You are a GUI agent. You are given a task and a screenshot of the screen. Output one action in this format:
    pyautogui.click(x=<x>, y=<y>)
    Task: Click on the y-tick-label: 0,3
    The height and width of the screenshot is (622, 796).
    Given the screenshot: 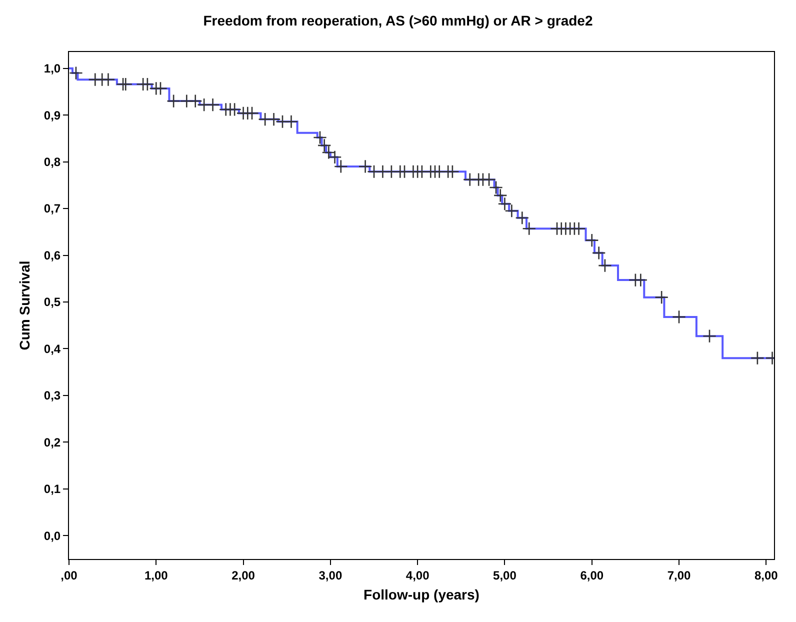 What is the action you would take?
    pyautogui.click(x=52, y=395)
    